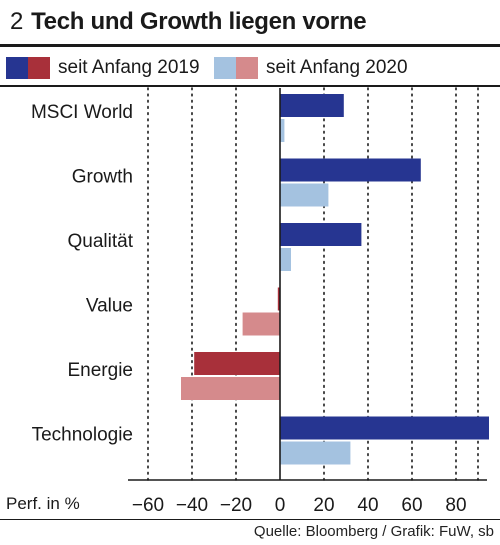 The width and height of the screenshot is (500, 545). I want to click on source-credit: Quelle: Bloomberg / Grafik: FuW, sb, so click(373, 531).